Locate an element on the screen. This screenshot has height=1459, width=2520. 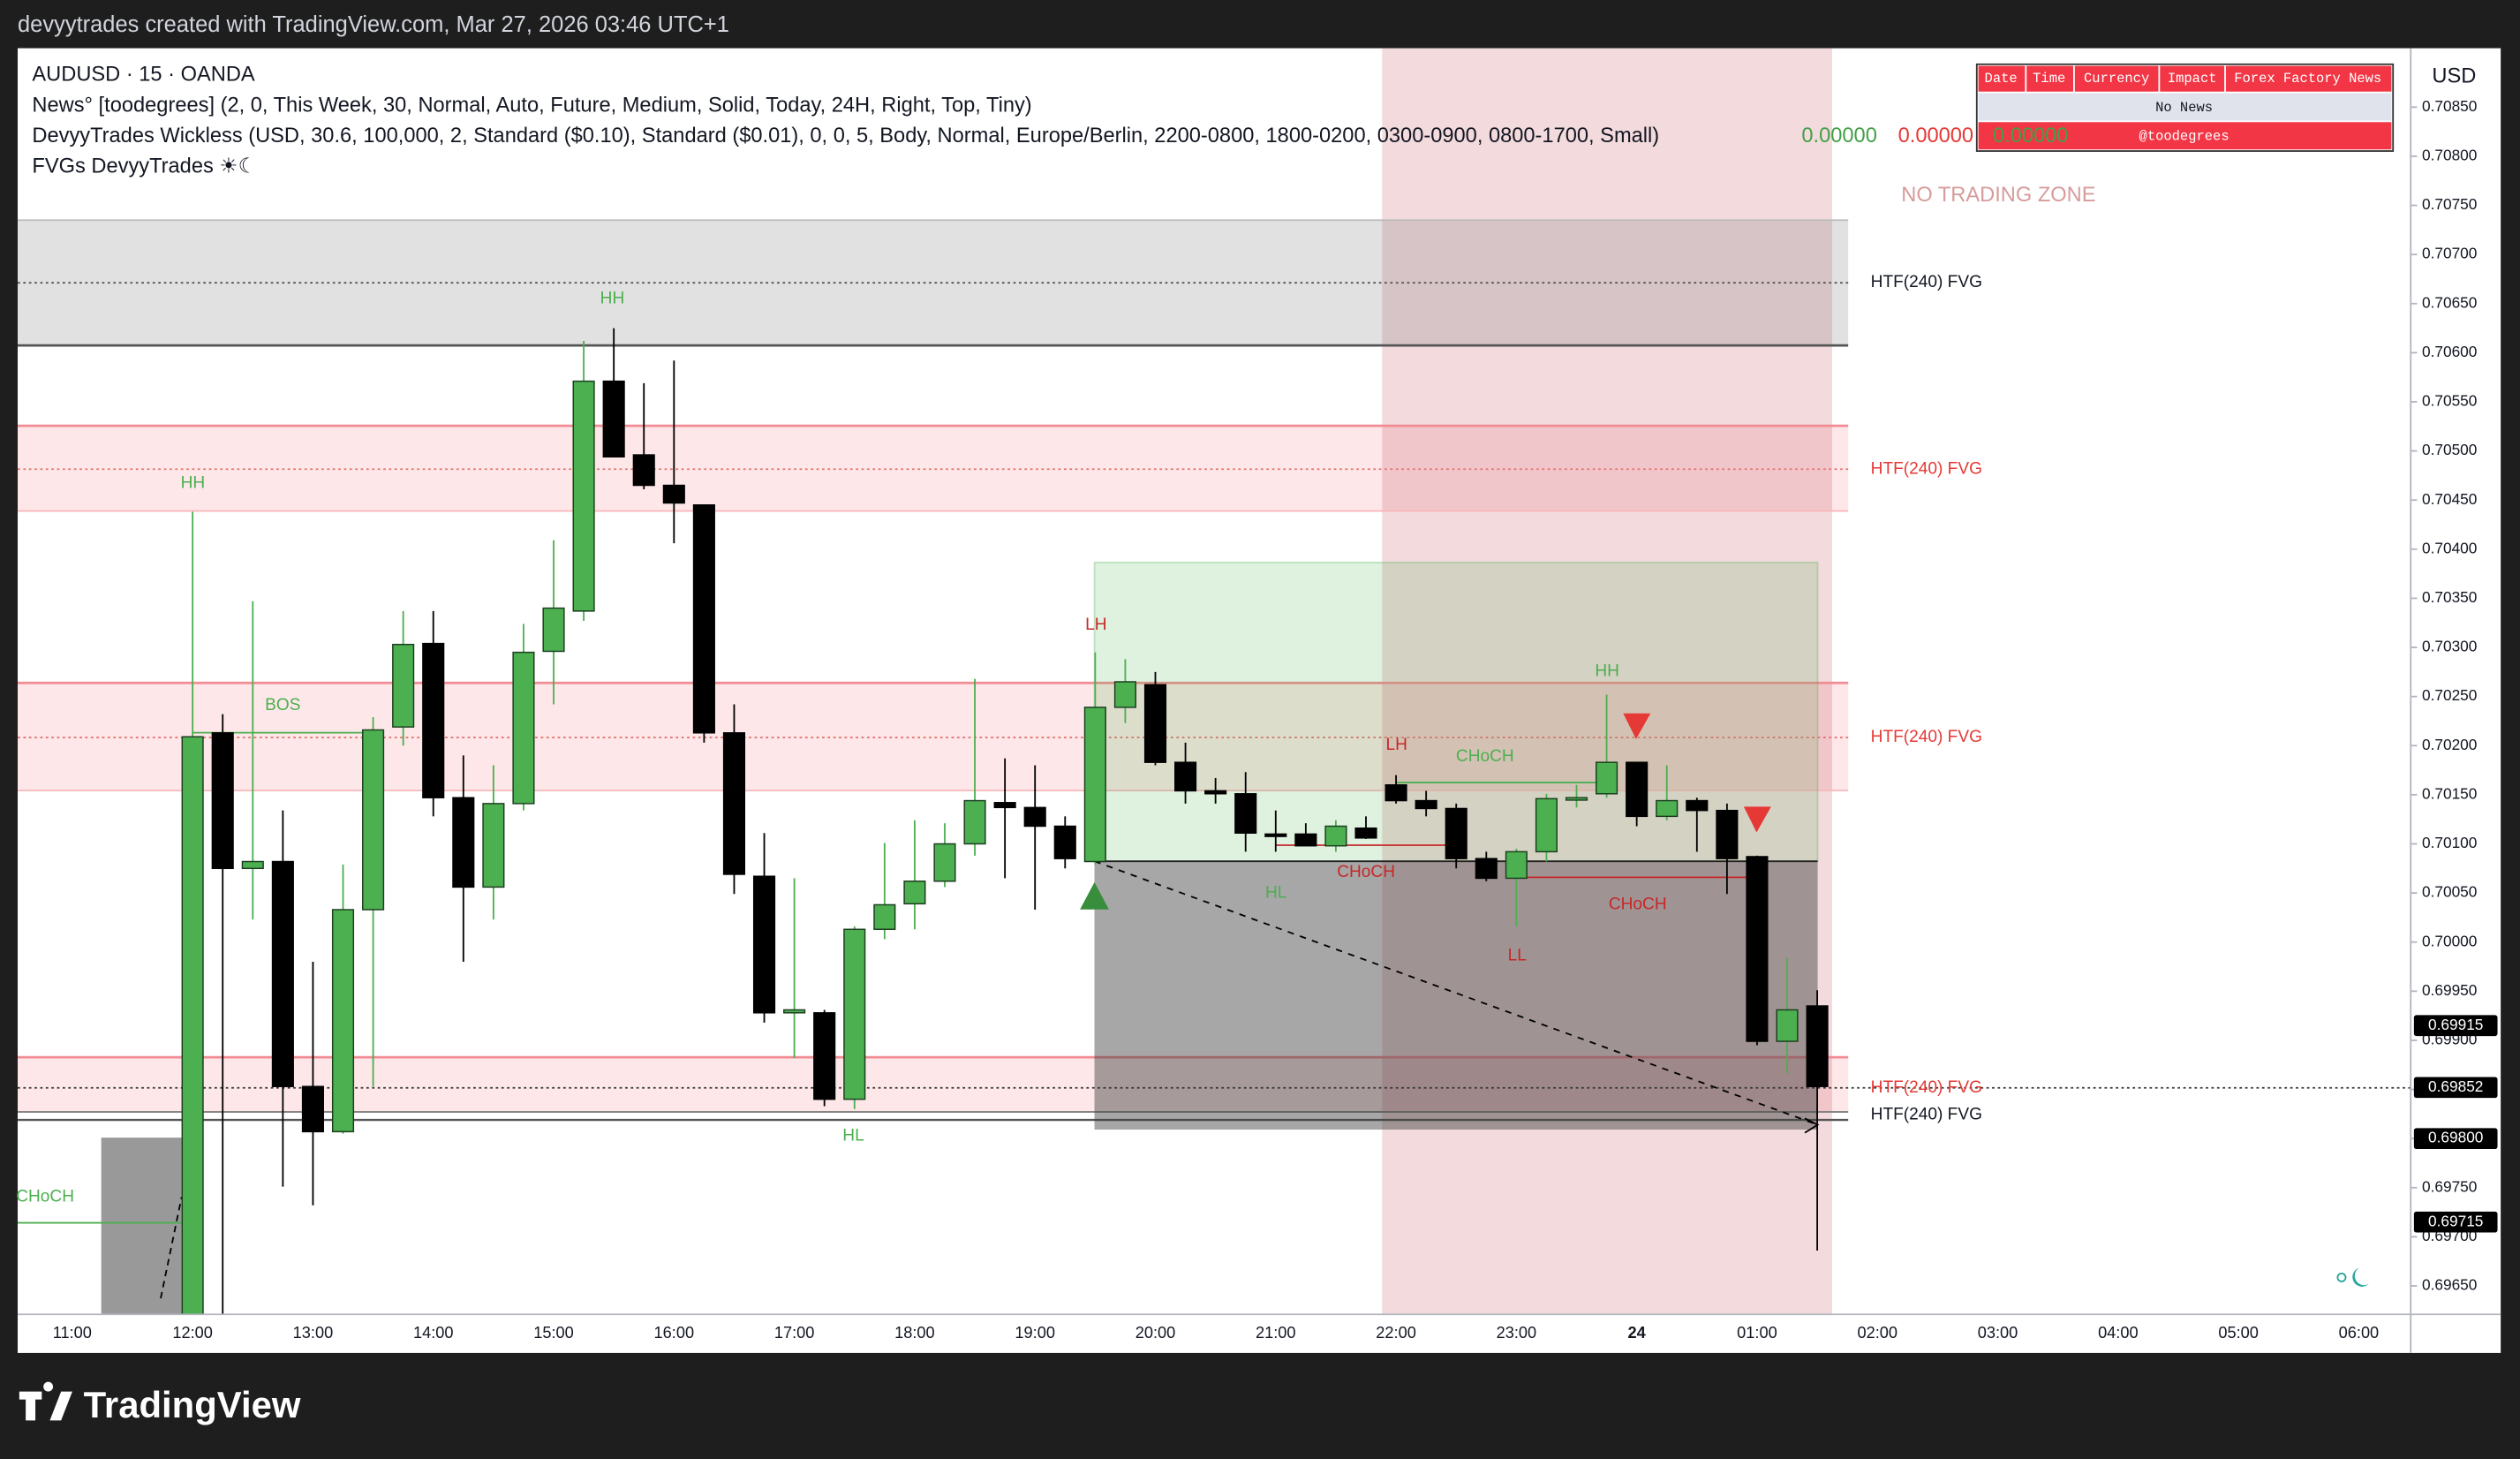
y-tick-label: 0.70800 is located at coordinates (2449, 154).